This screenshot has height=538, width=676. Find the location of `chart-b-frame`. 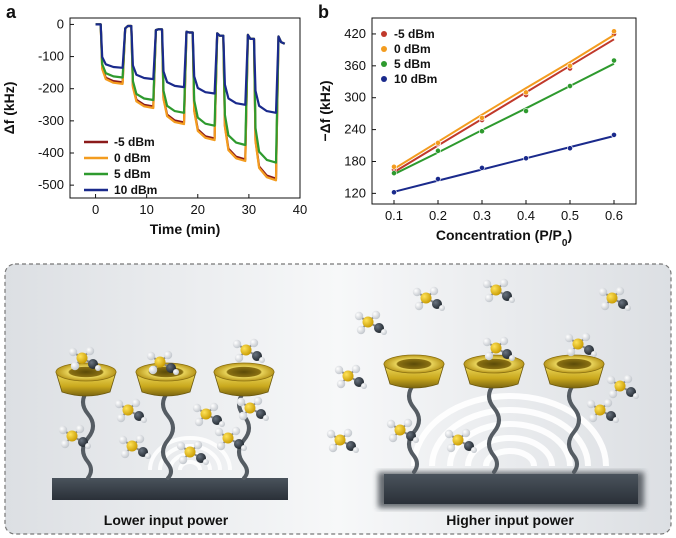

chart-b-frame is located at coordinates (504, 111).